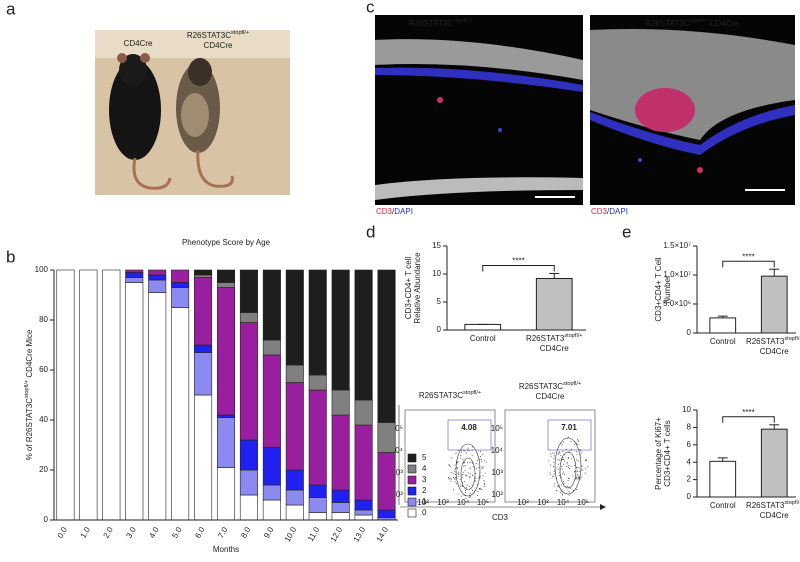  What do you see at coordinates (269, 532) in the screenshot?
I see `x-tick-label: 9.0` at bounding box center [269, 532].